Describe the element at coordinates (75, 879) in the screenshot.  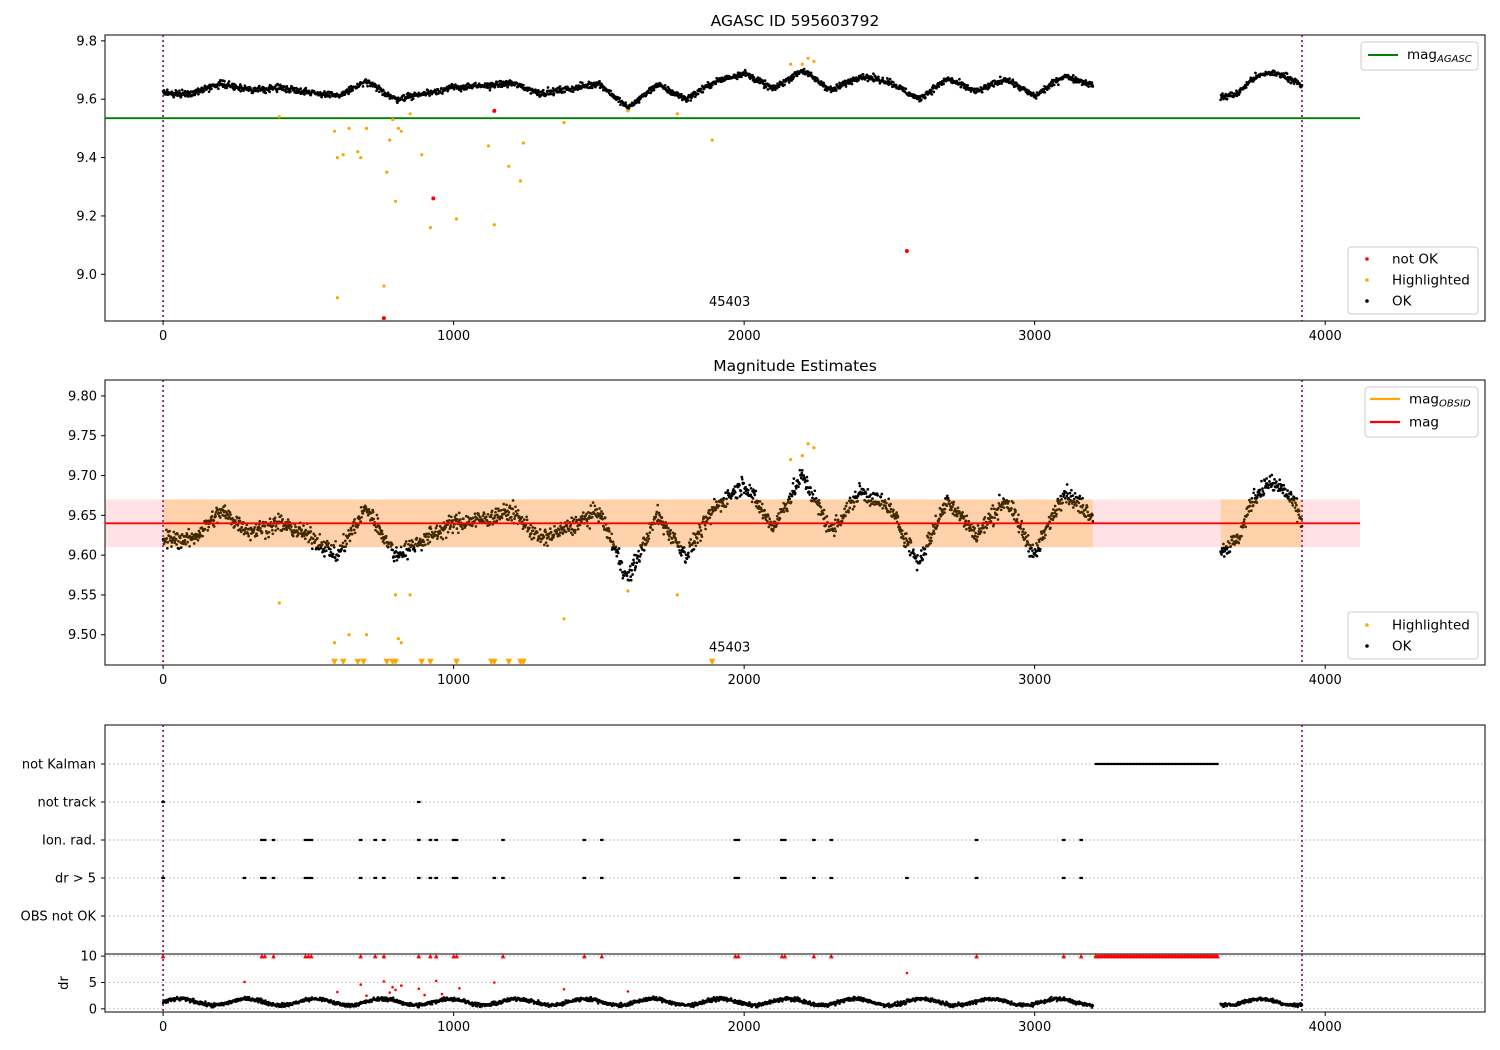
I see `flag-label: dr > 5` at that location.